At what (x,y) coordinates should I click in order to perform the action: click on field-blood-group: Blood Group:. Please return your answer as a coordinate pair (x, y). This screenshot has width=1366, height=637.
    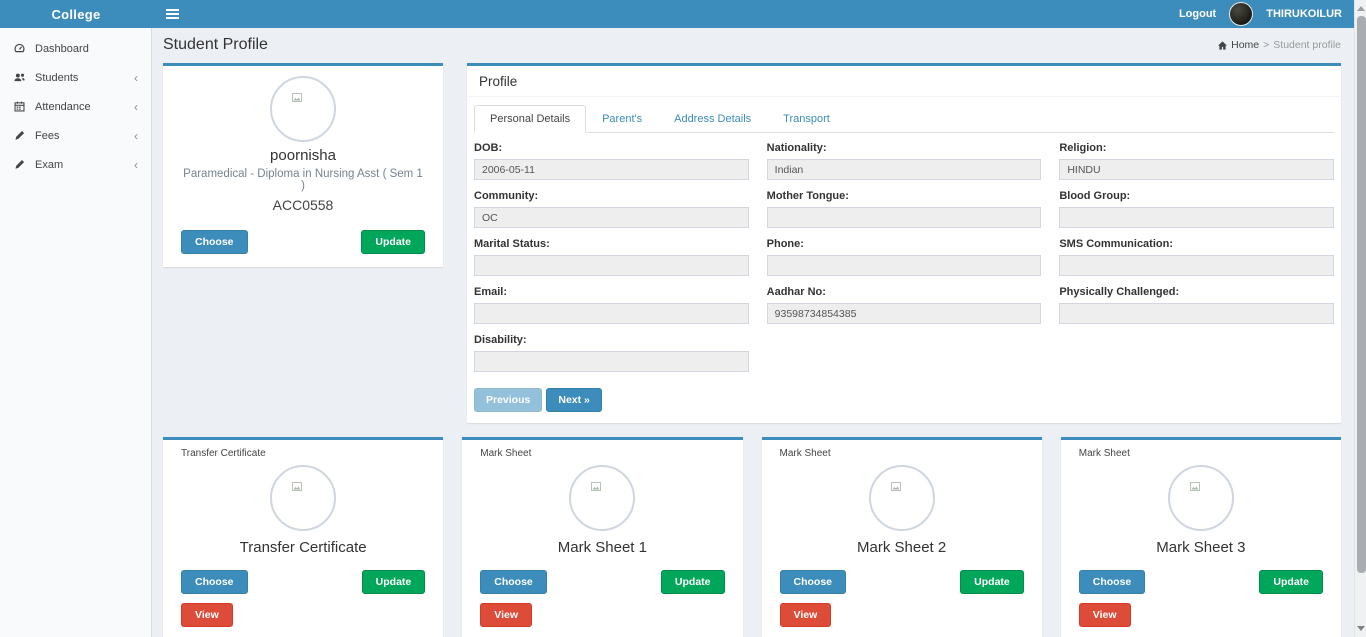
    Looking at the image, I should click on (1196, 209).